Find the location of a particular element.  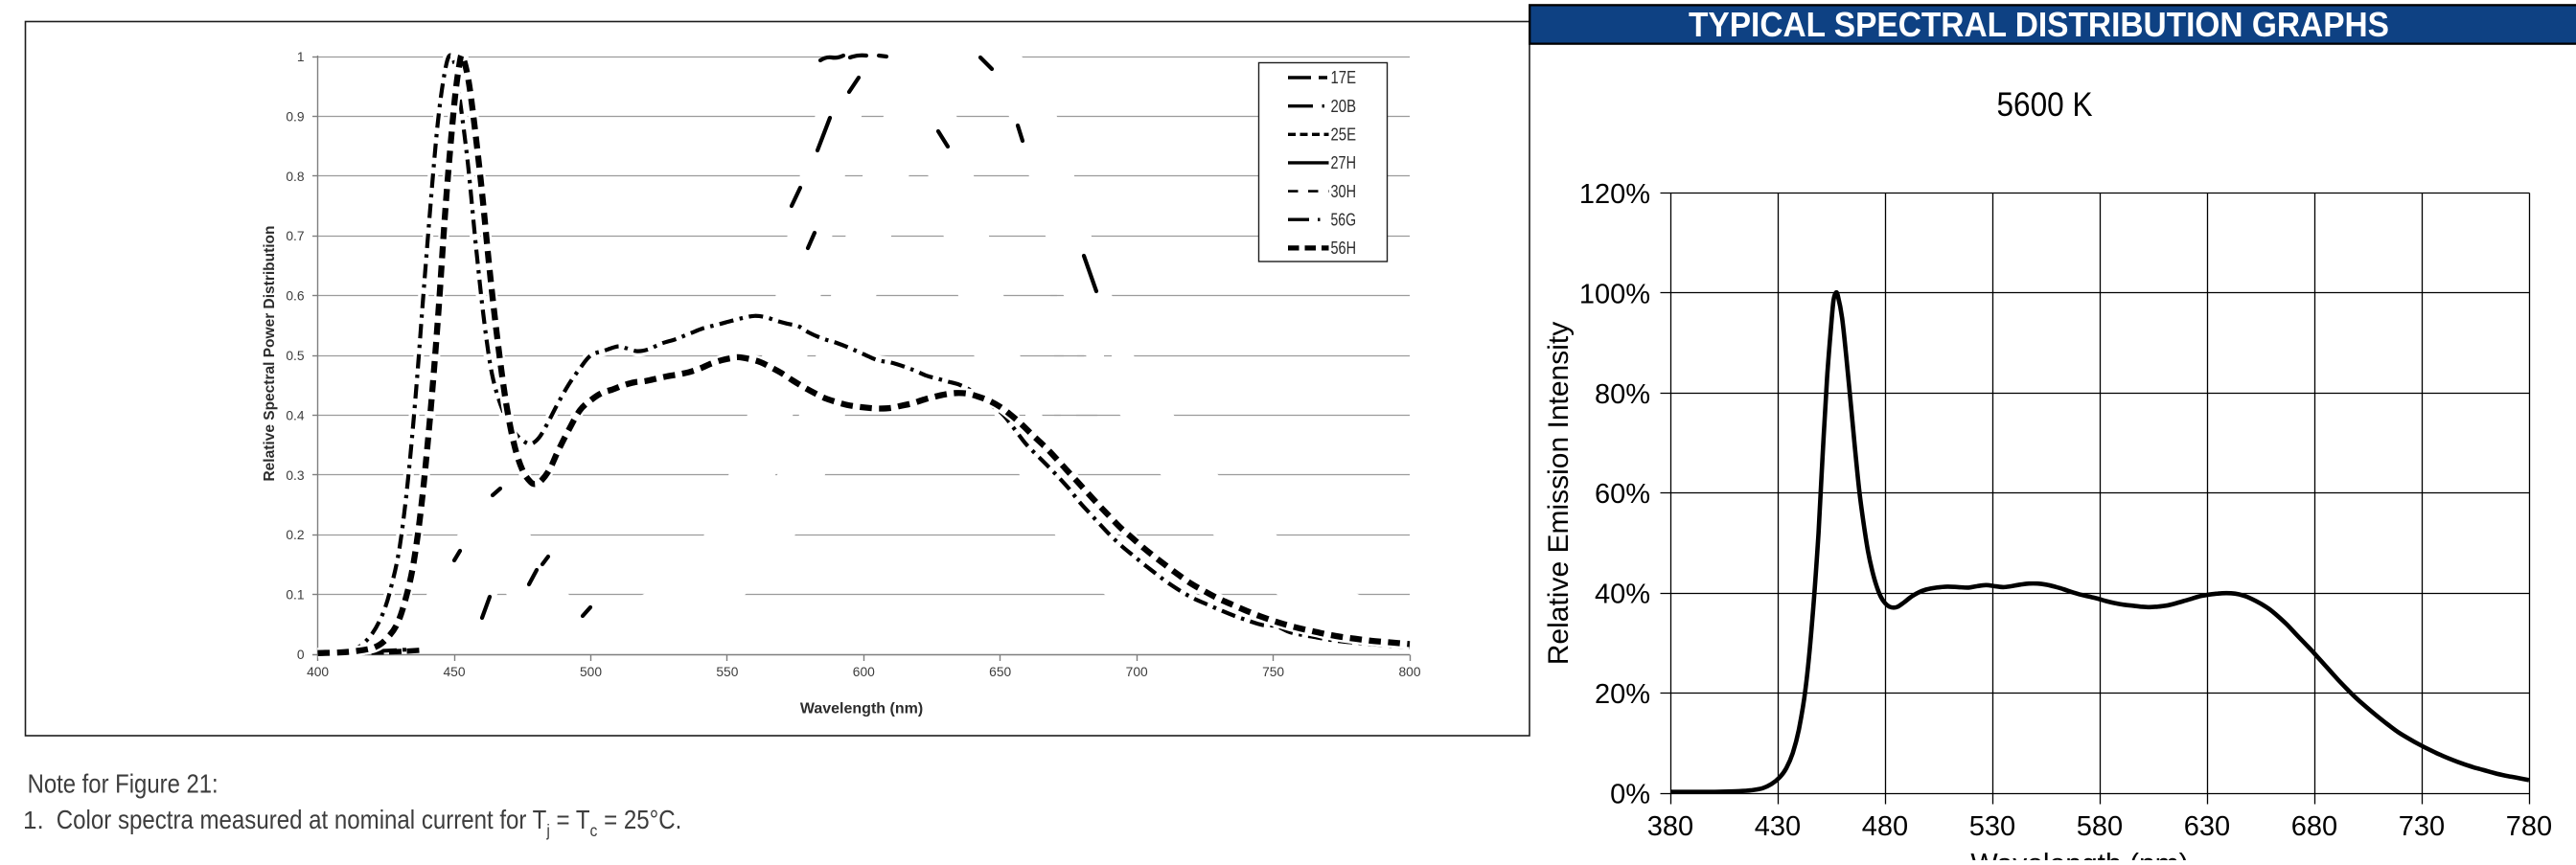

svg-text: 20% is located at coordinates (1622, 695).